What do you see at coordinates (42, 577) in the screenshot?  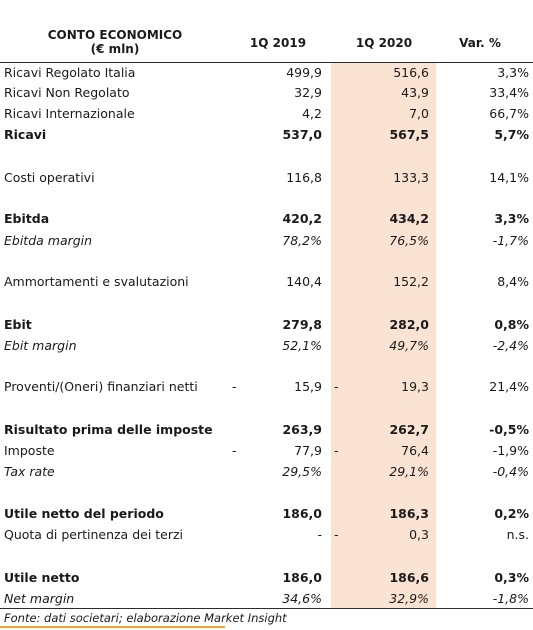 I see `row-label: Utile netto` at bounding box center [42, 577].